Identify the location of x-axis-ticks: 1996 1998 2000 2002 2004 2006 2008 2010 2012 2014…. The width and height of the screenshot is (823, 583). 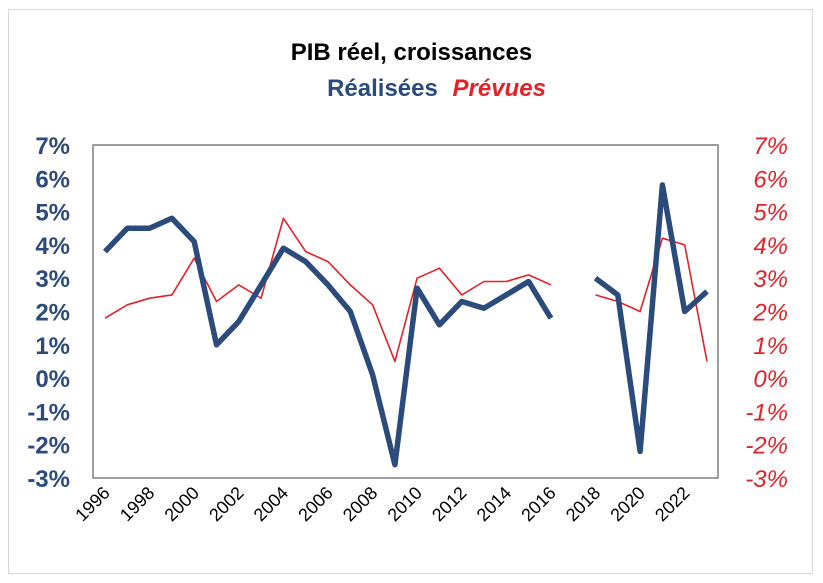
(382, 504).